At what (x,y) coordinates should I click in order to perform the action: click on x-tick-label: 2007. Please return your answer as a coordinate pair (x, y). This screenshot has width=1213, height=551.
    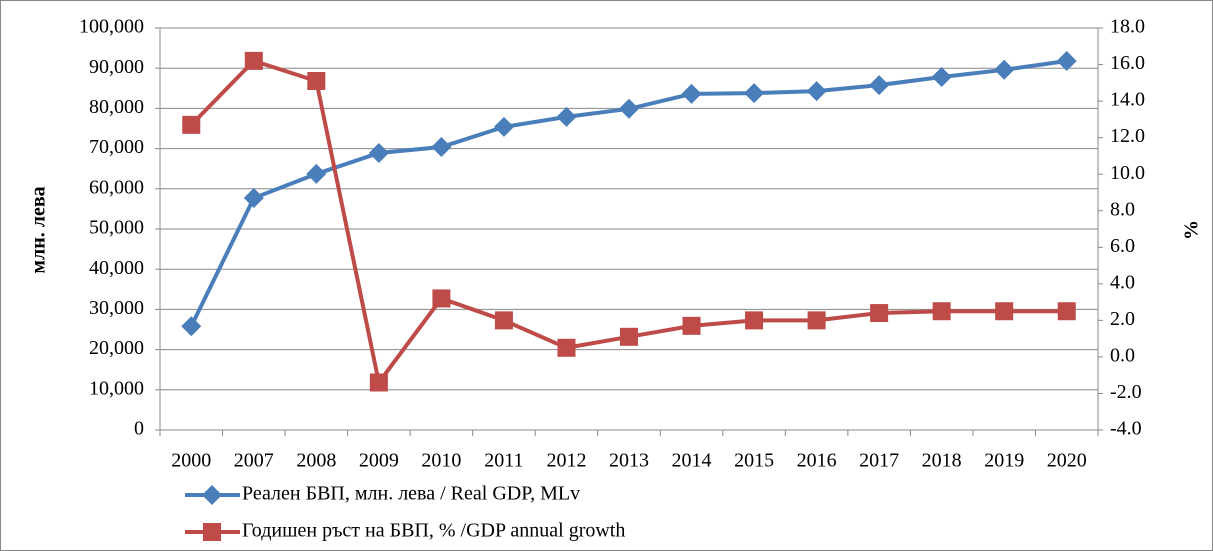
    Looking at the image, I should click on (254, 461).